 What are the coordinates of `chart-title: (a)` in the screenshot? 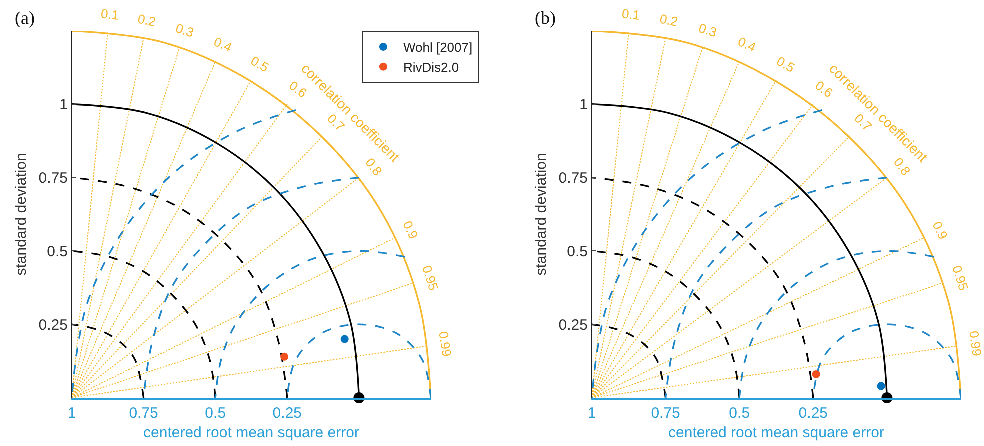 It's located at (25, 18).